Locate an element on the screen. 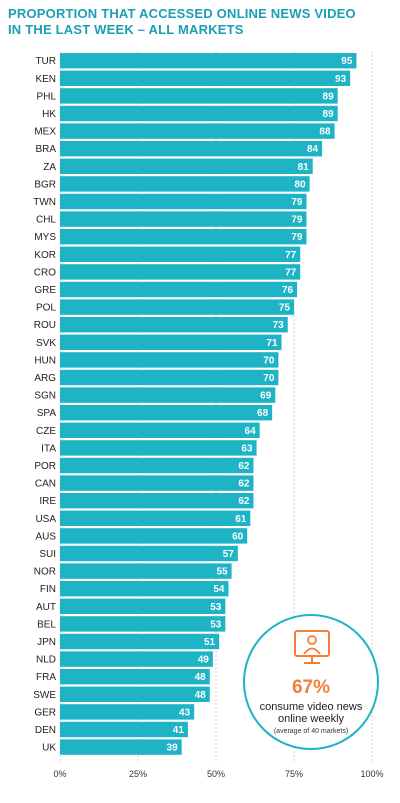 Image resolution: width=400 pixels, height=803 pixels. category-label: MYS is located at coordinates (45, 237).